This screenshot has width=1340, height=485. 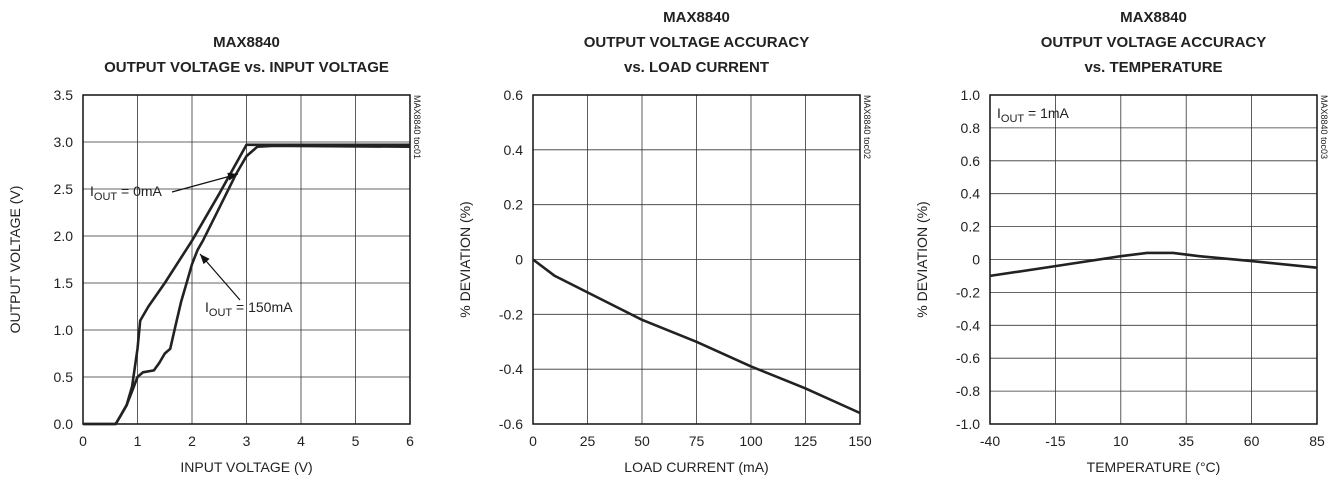 I want to click on chart-title: vs. LOAD CURRENT, so click(x=696, y=67).